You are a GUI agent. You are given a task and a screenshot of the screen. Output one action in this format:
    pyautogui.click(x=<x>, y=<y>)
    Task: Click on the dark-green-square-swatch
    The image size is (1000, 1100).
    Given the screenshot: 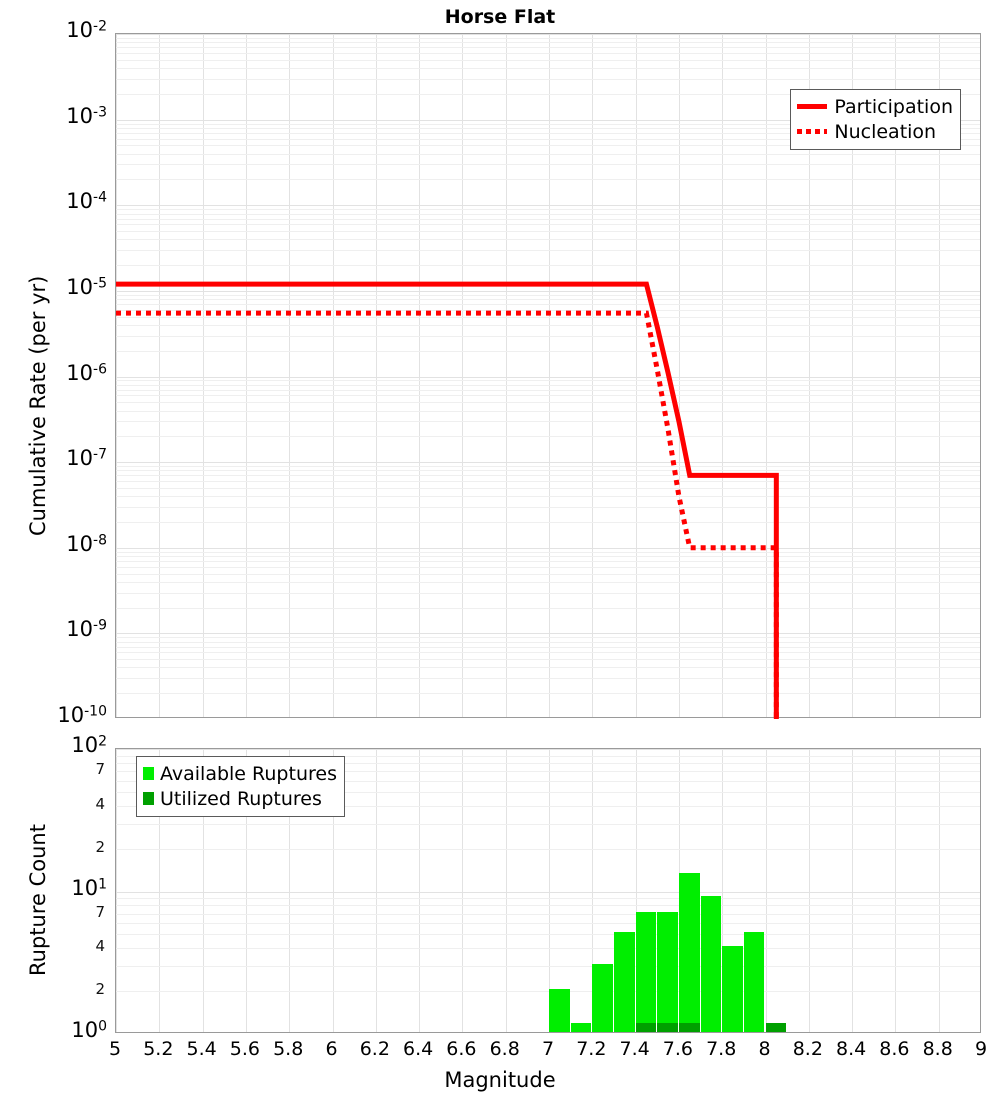 What is the action you would take?
    pyautogui.click(x=148, y=798)
    